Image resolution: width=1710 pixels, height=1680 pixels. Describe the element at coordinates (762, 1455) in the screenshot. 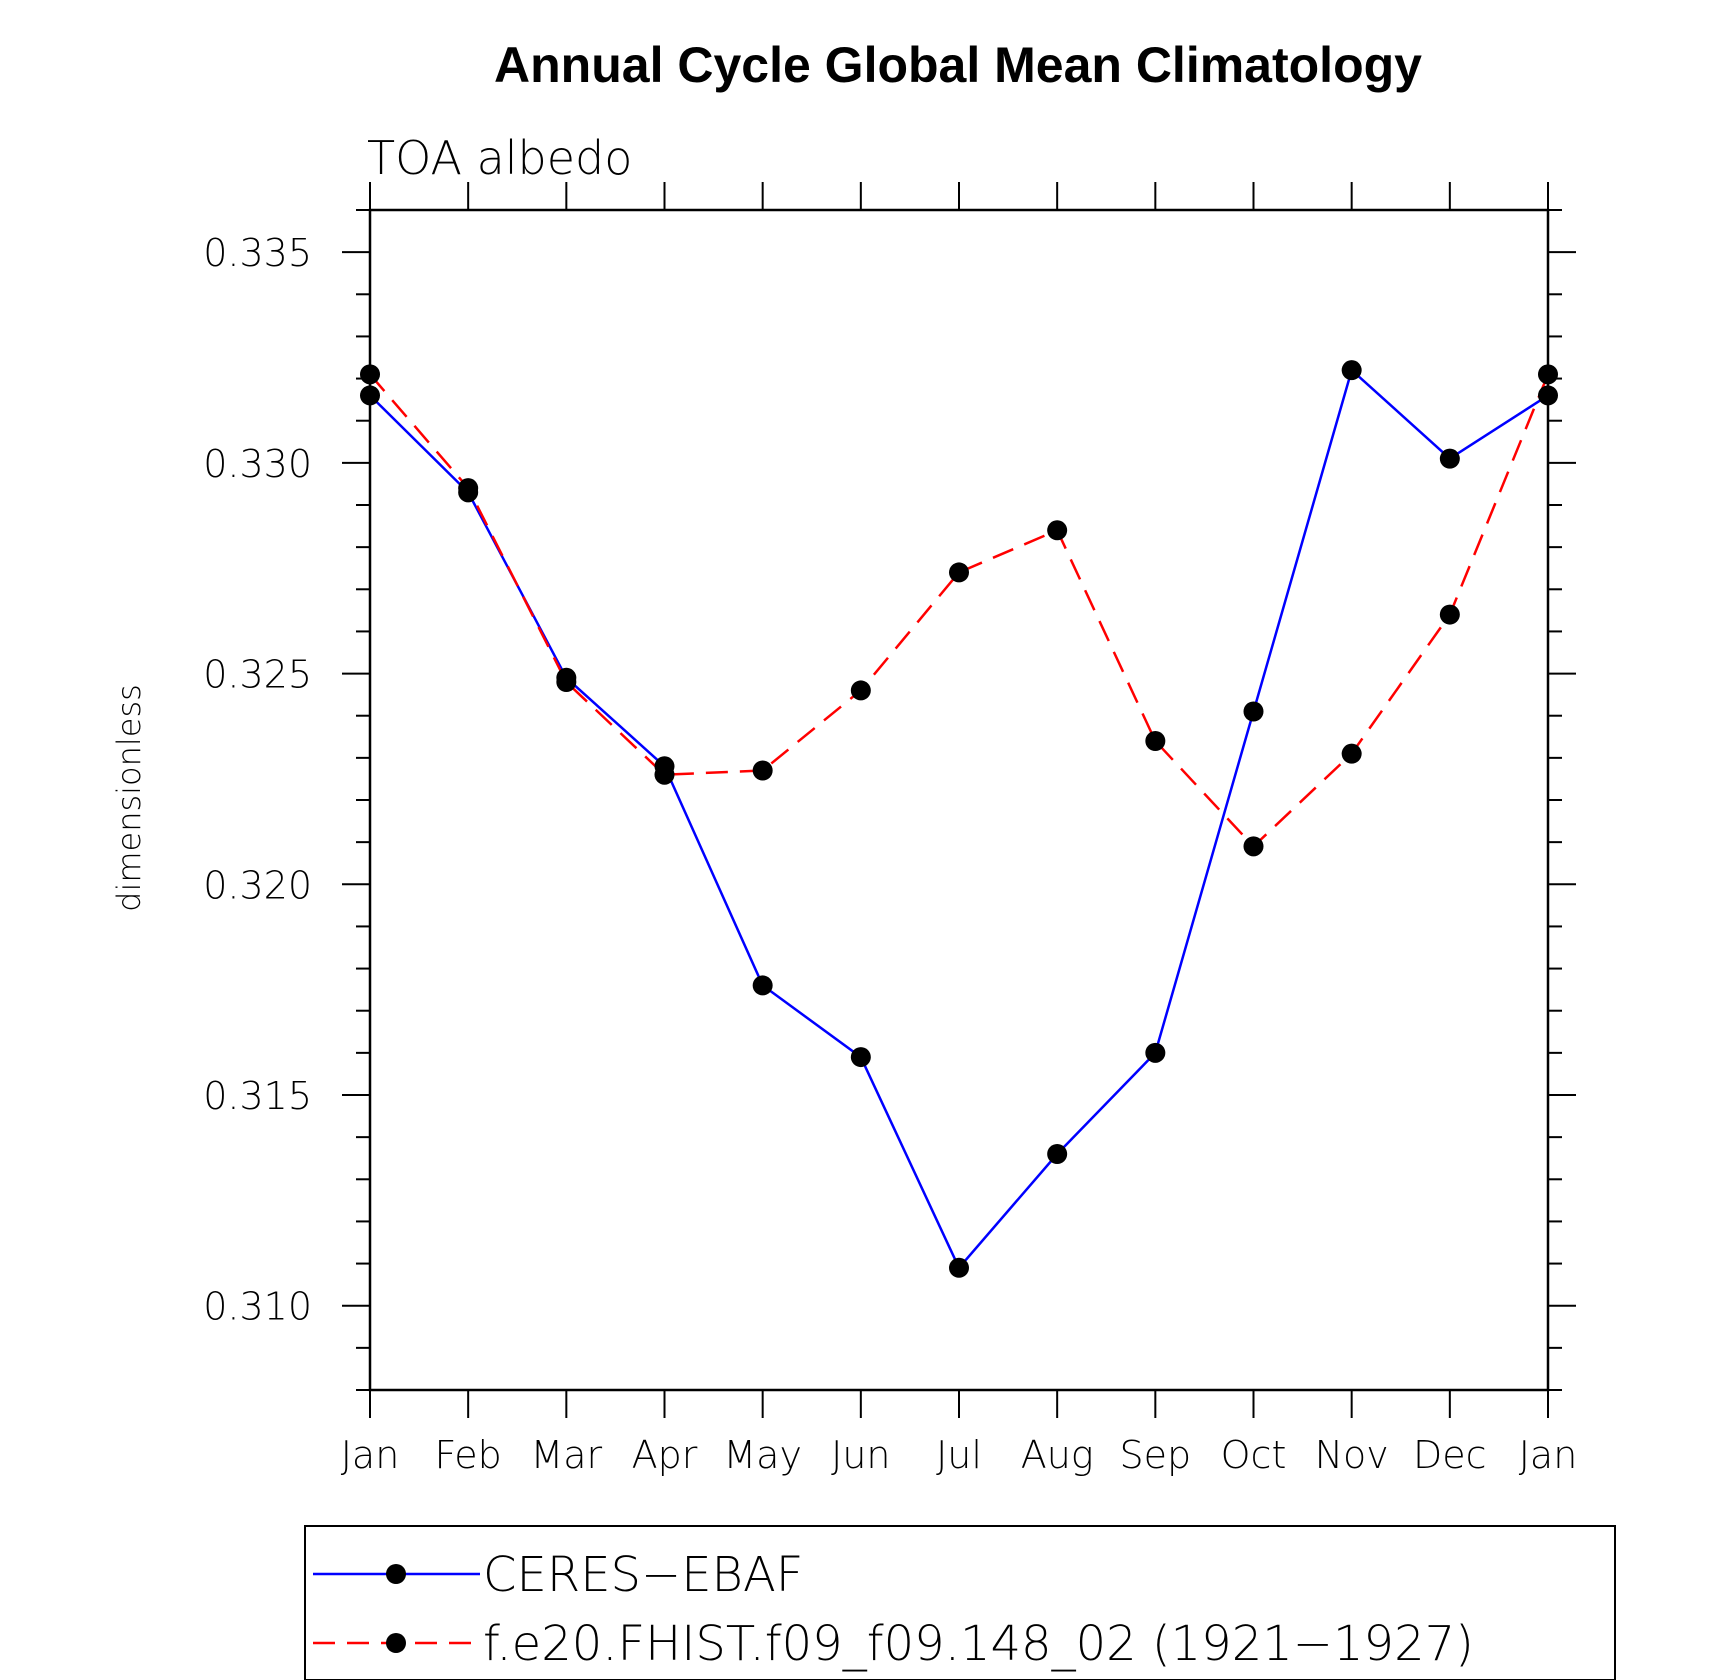

I see `x-tick-label: May` at that location.